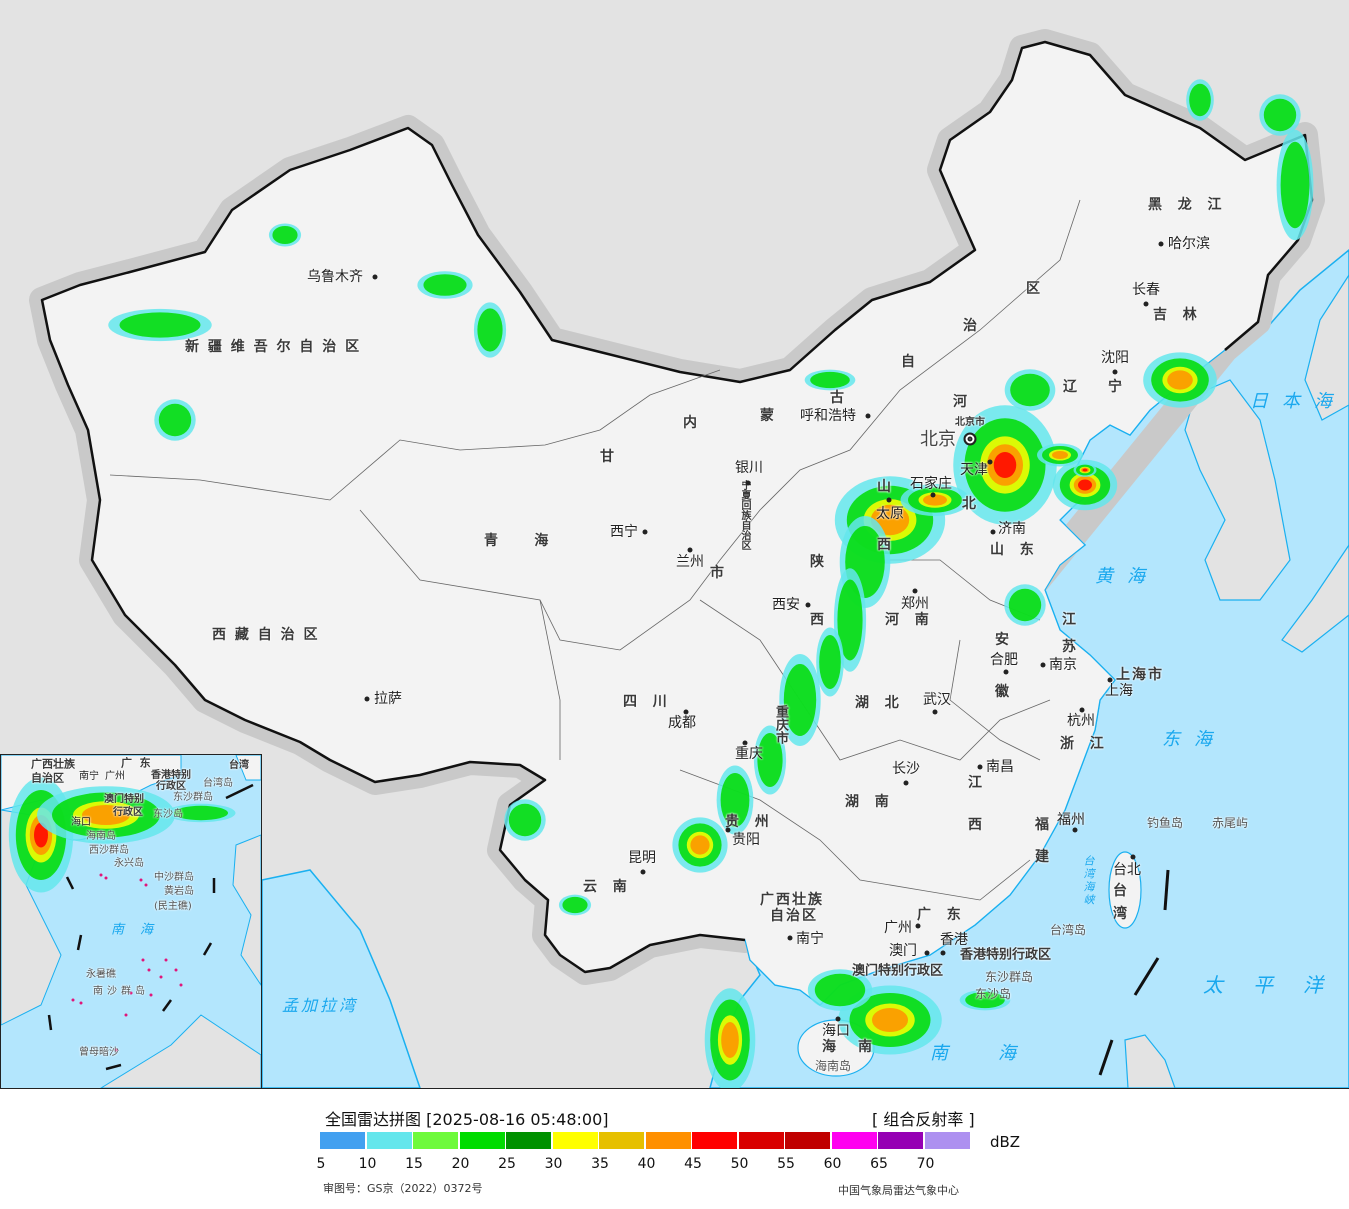  Describe the element at coordinates (818, 562) in the screenshot. I see `province-label: 陕` at that location.